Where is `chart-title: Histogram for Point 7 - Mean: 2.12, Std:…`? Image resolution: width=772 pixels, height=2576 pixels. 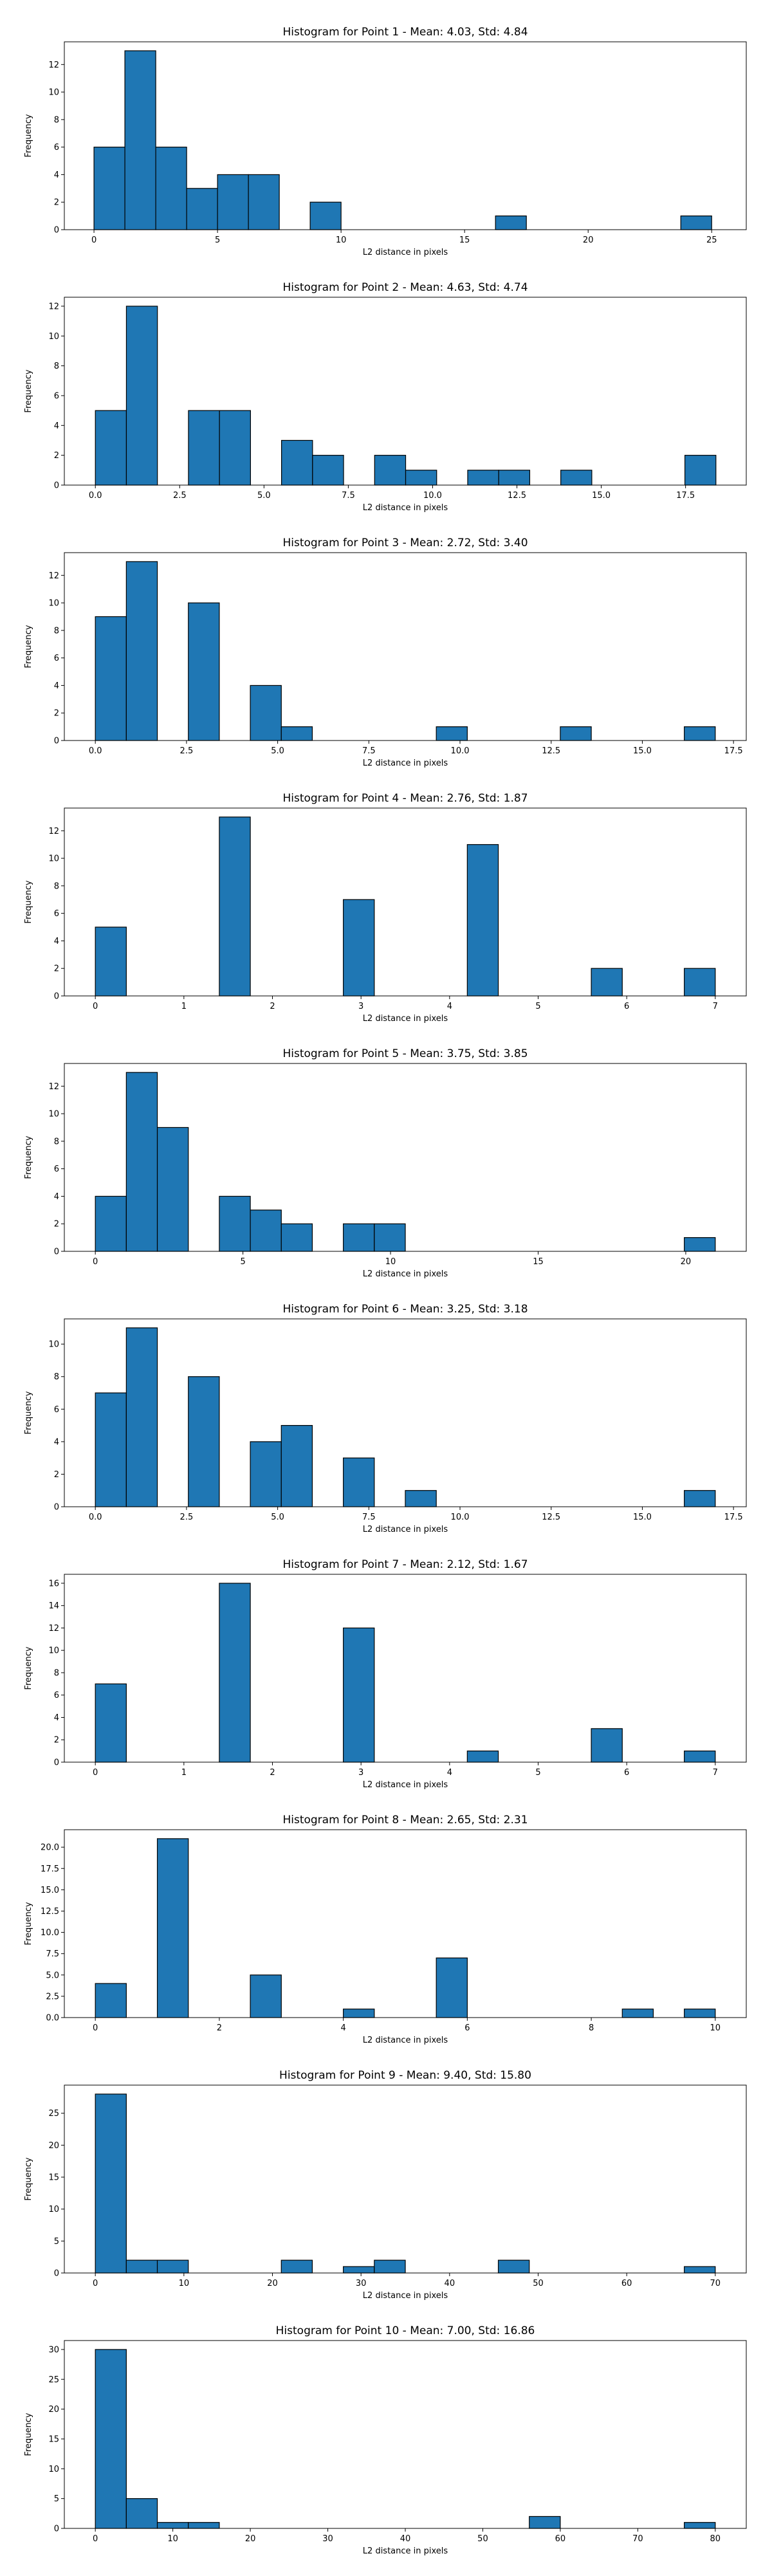 chart-title: Histogram for Point 7 - Mean: 2.12, Std:… is located at coordinates (405, 1564).